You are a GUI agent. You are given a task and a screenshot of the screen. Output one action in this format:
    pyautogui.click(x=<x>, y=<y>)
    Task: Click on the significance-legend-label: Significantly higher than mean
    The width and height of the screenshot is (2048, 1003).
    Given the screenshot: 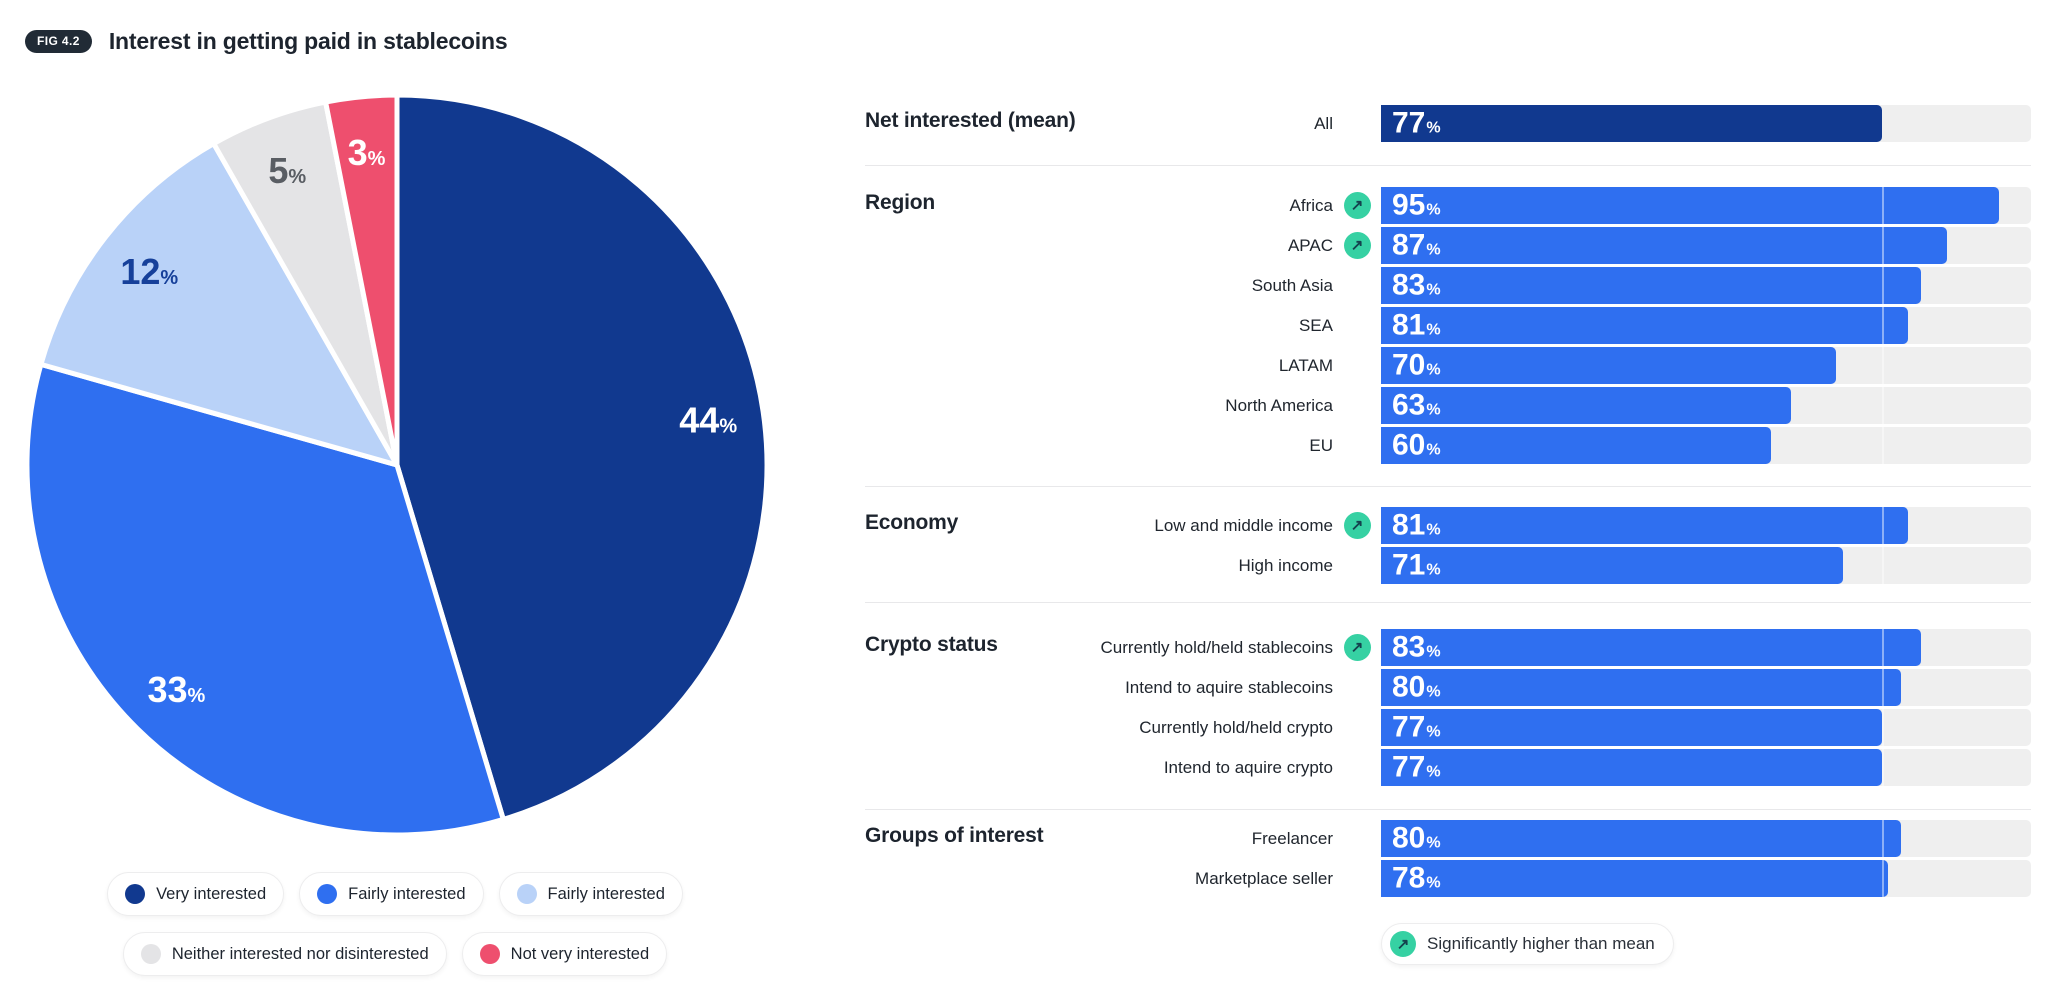 What is the action you would take?
    pyautogui.click(x=1541, y=943)
    